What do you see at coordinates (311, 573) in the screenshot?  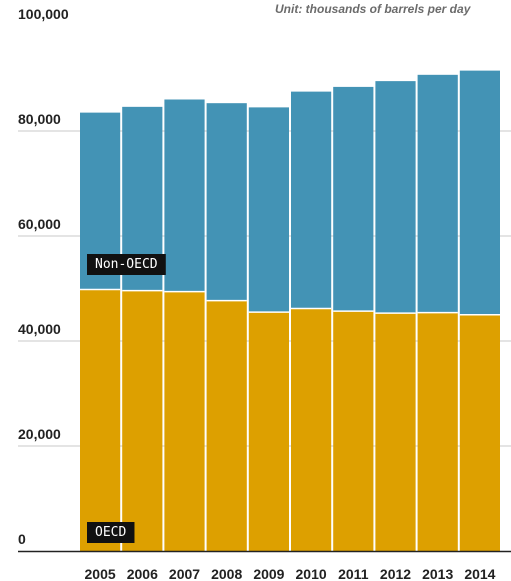 I see `x-tick-label: 2010` at bounding box center [311, 573].